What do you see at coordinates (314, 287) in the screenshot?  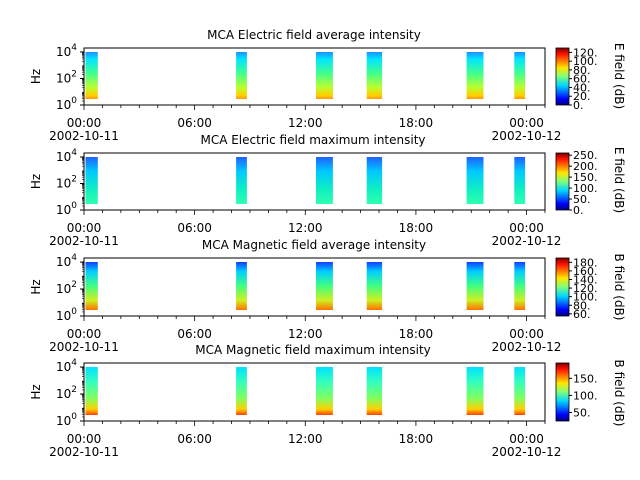 I see `panel-3-axes-frame` at bounding box center [314, 287].